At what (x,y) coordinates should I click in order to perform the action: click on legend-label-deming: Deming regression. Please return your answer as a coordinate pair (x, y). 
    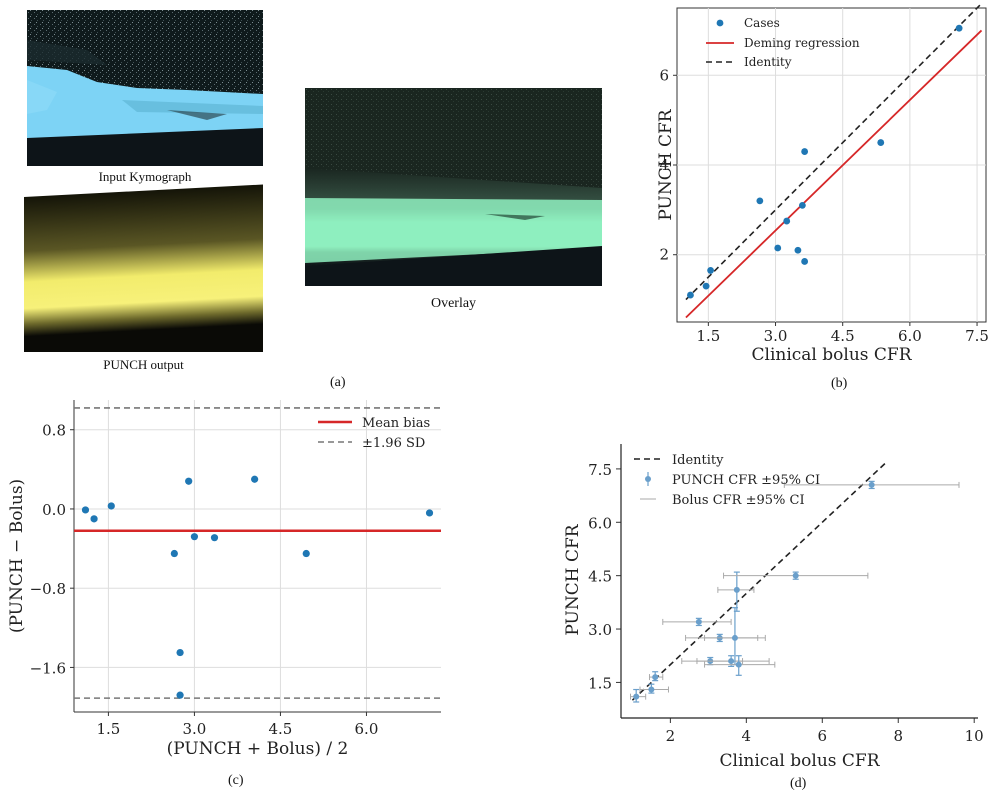
    Looking at the image, I should click on (802, 43).